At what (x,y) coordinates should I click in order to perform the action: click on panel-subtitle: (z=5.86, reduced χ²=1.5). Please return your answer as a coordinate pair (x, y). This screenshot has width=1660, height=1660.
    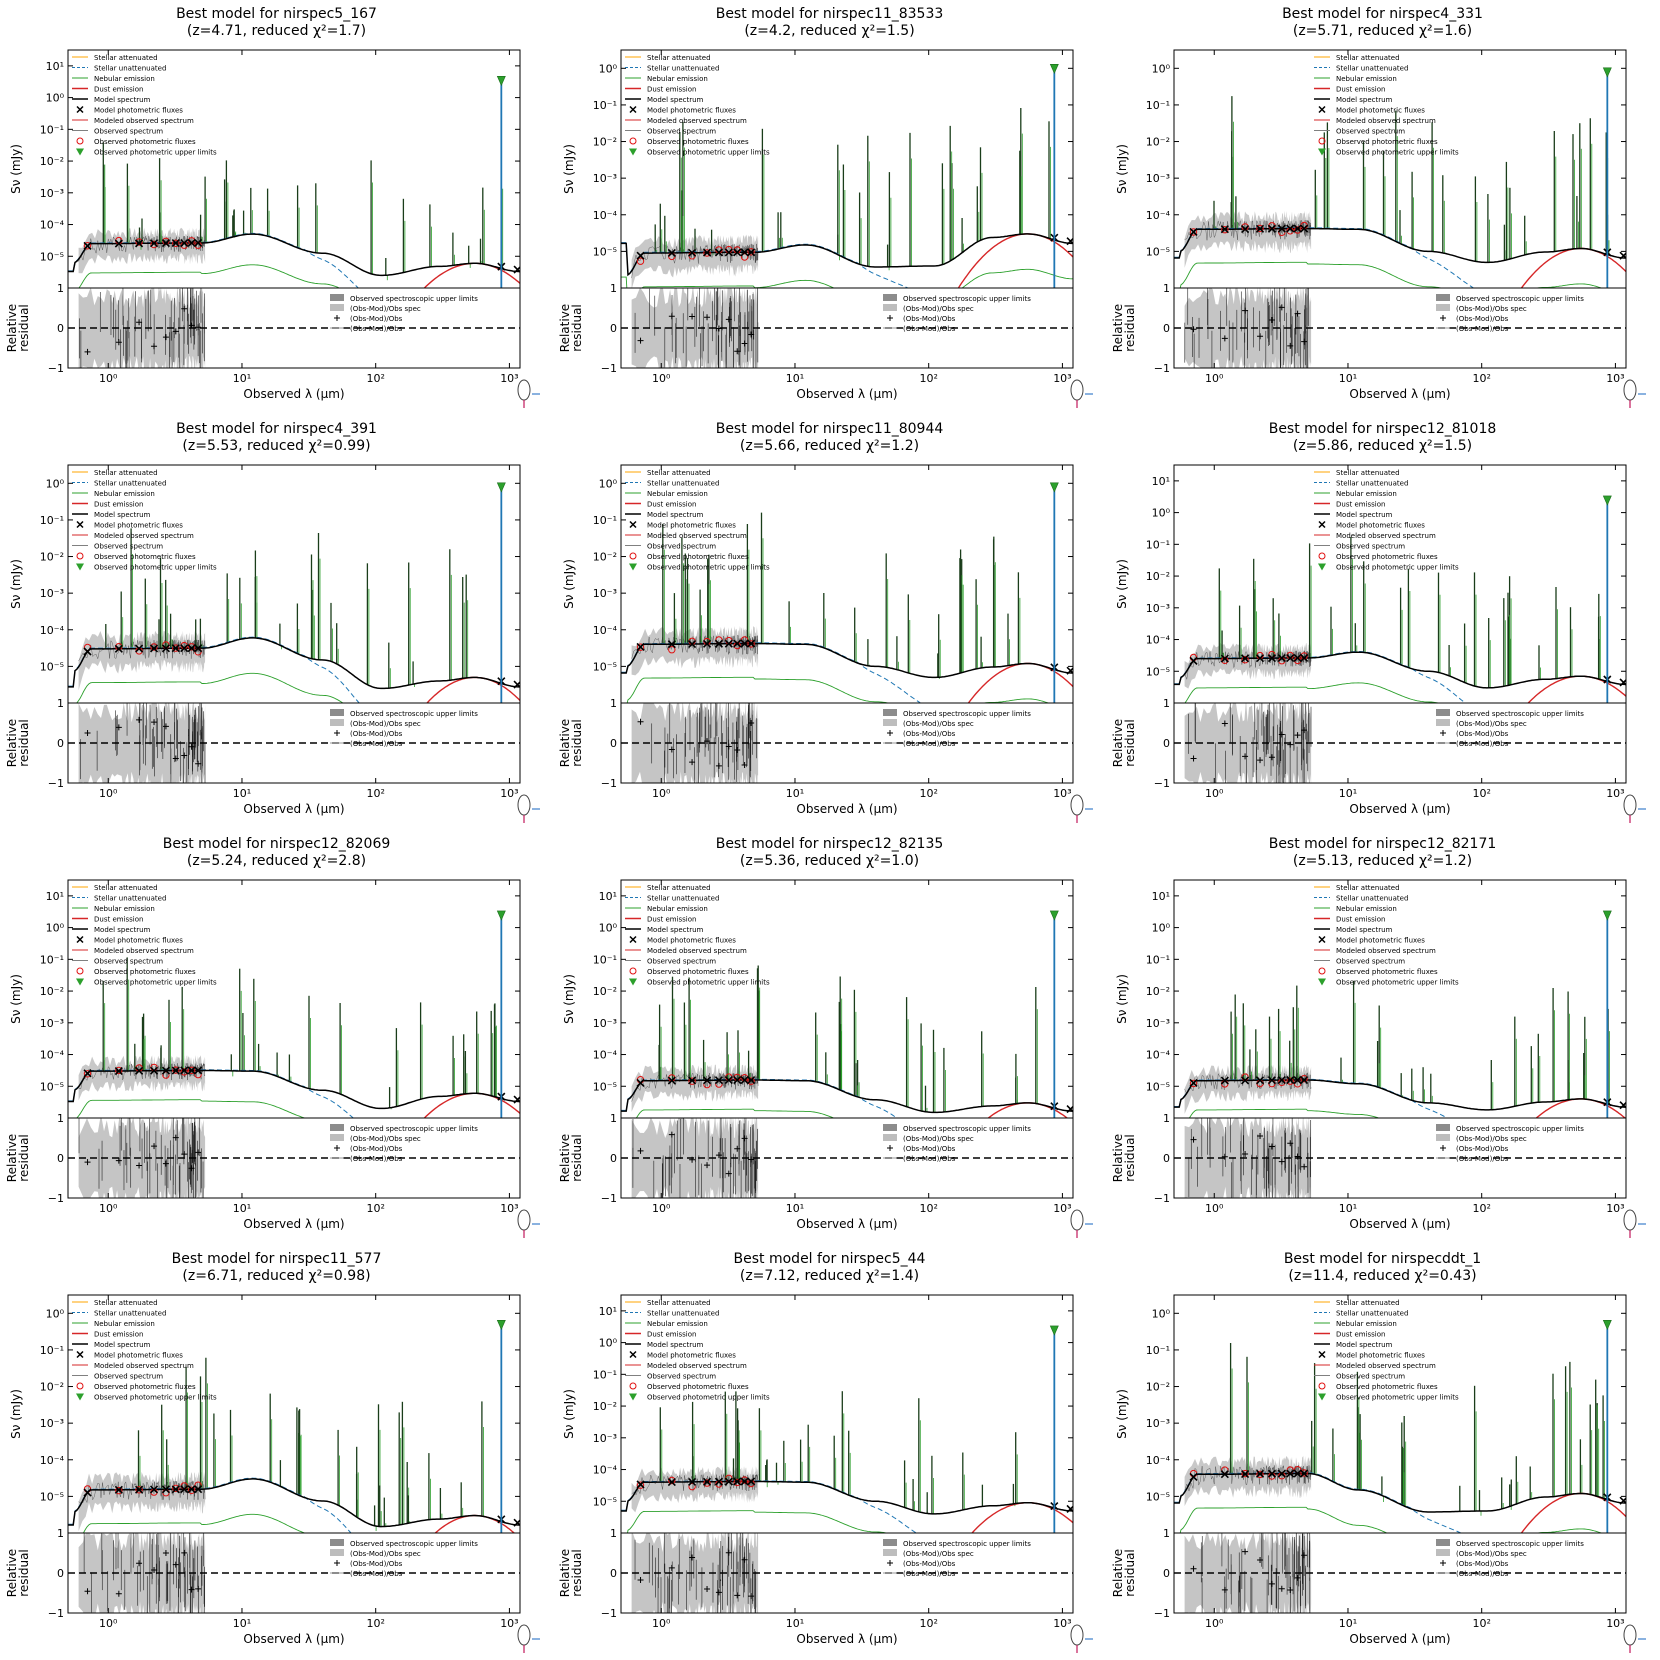
    Looking at the image, I should click on (1382, 446).